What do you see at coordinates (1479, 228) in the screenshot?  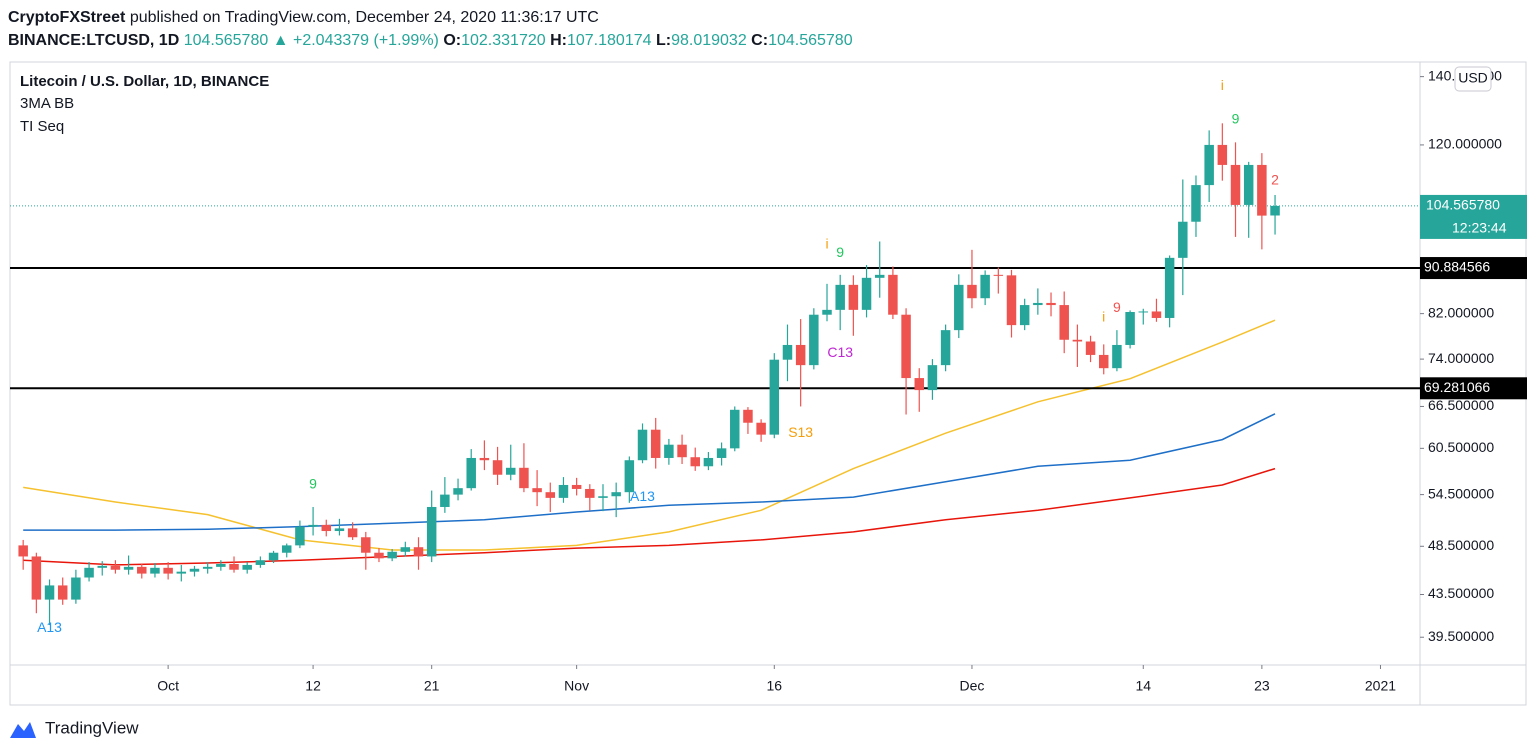 I see `countdown: 12:23:44` at bounding box center [1479, 228].